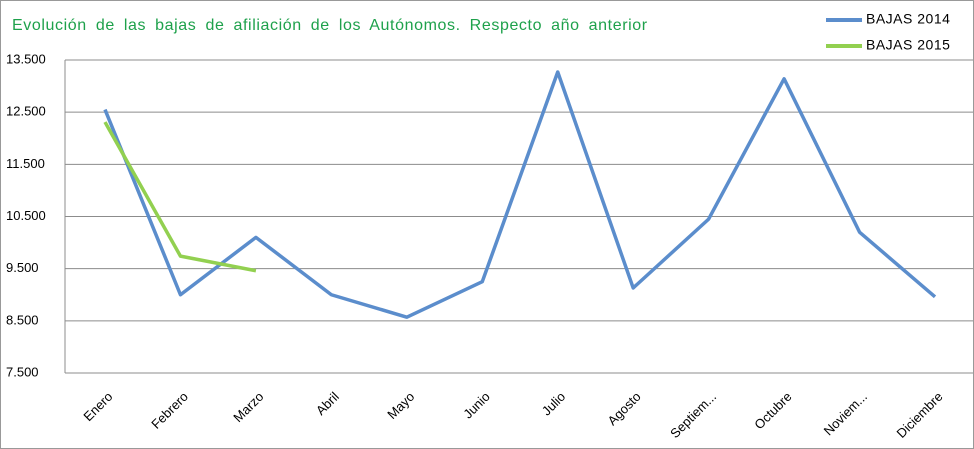 This screenshot has height=449, width=974. I want to click on y-tick-label: 13.500, so click(26, 58).